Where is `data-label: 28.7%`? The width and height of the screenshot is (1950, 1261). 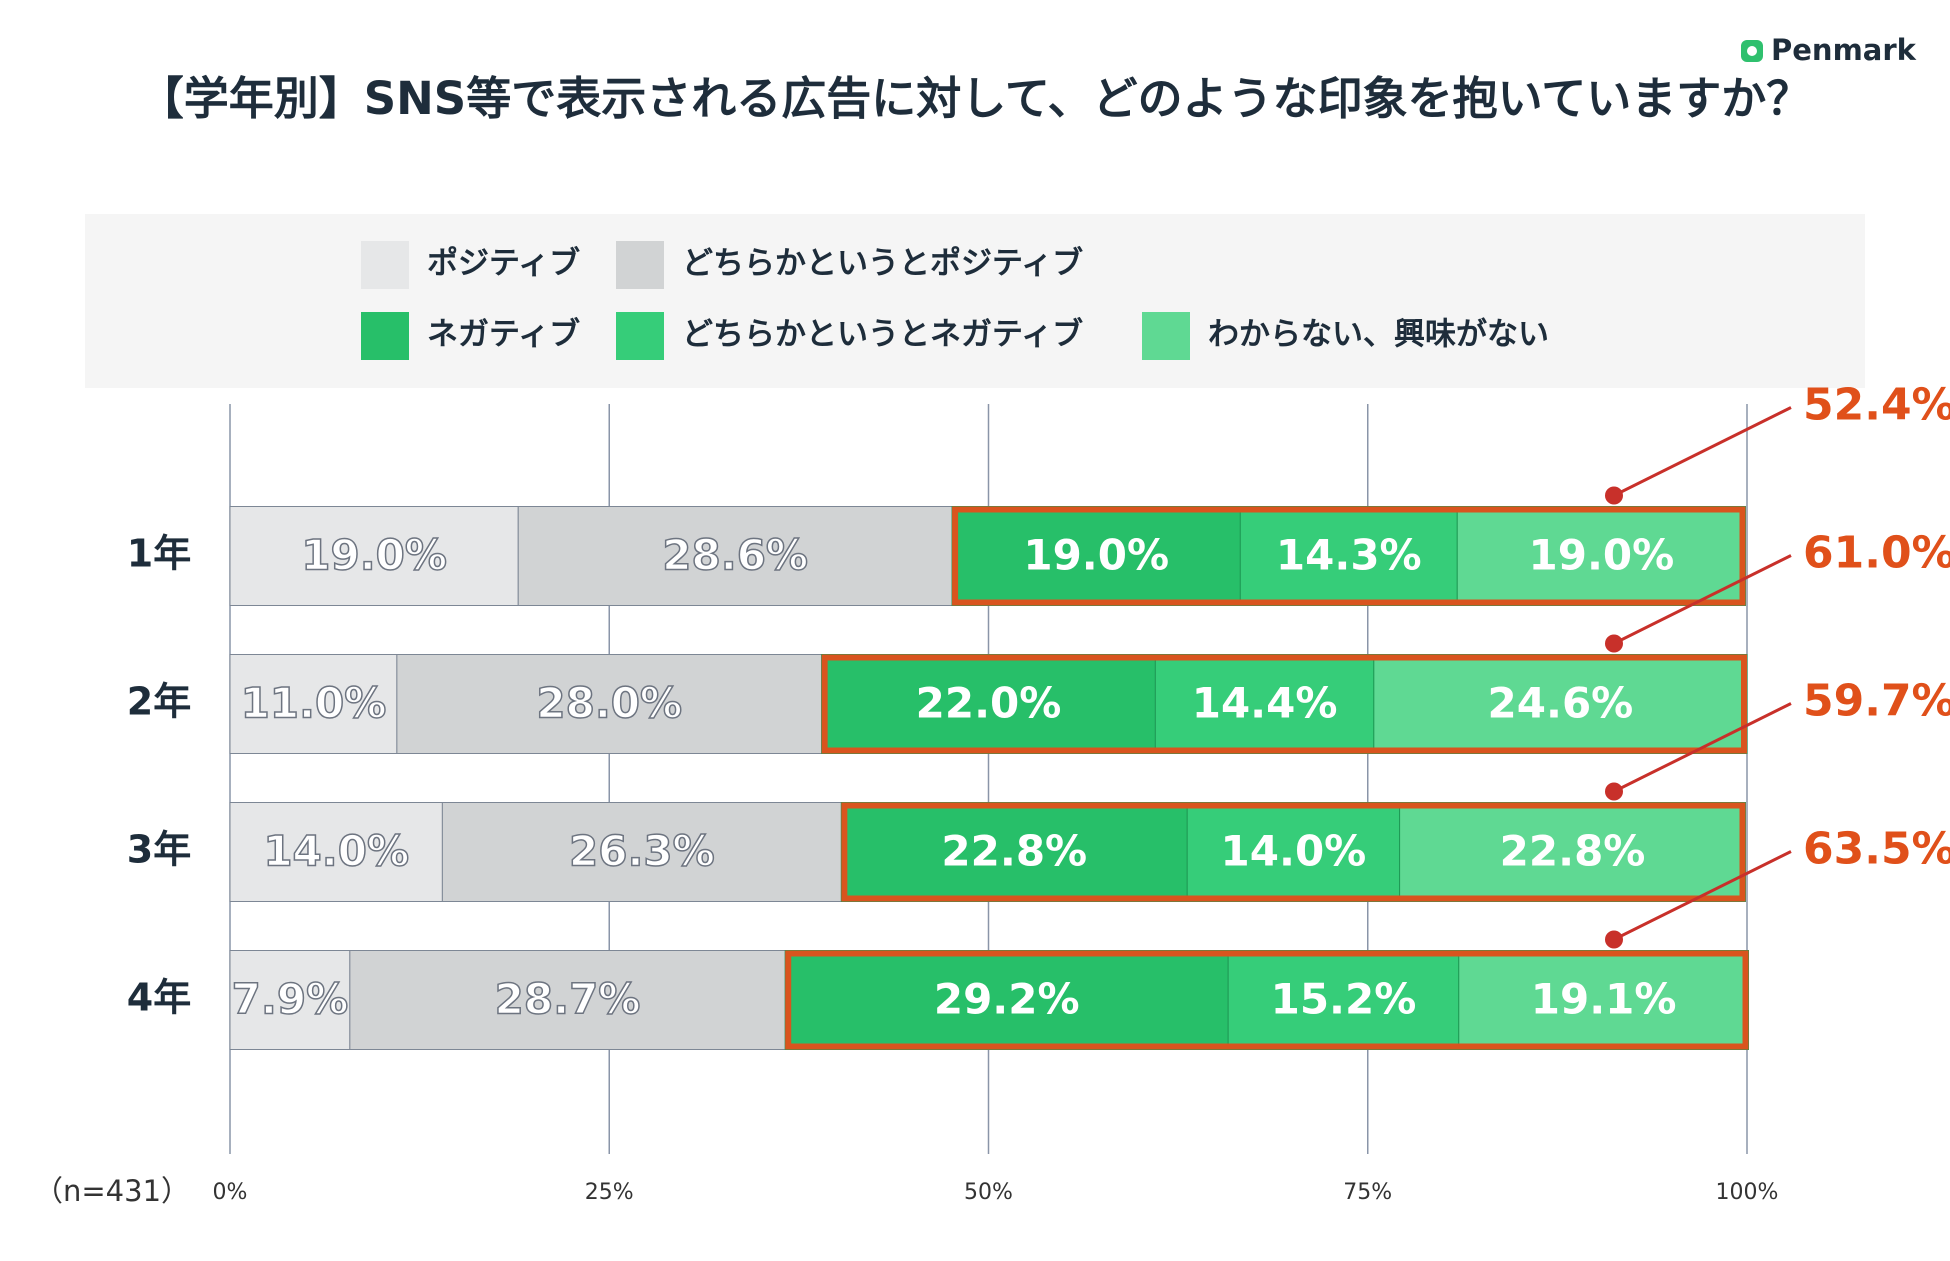
data-label: 28.7% is located at coordinates (568, 999).